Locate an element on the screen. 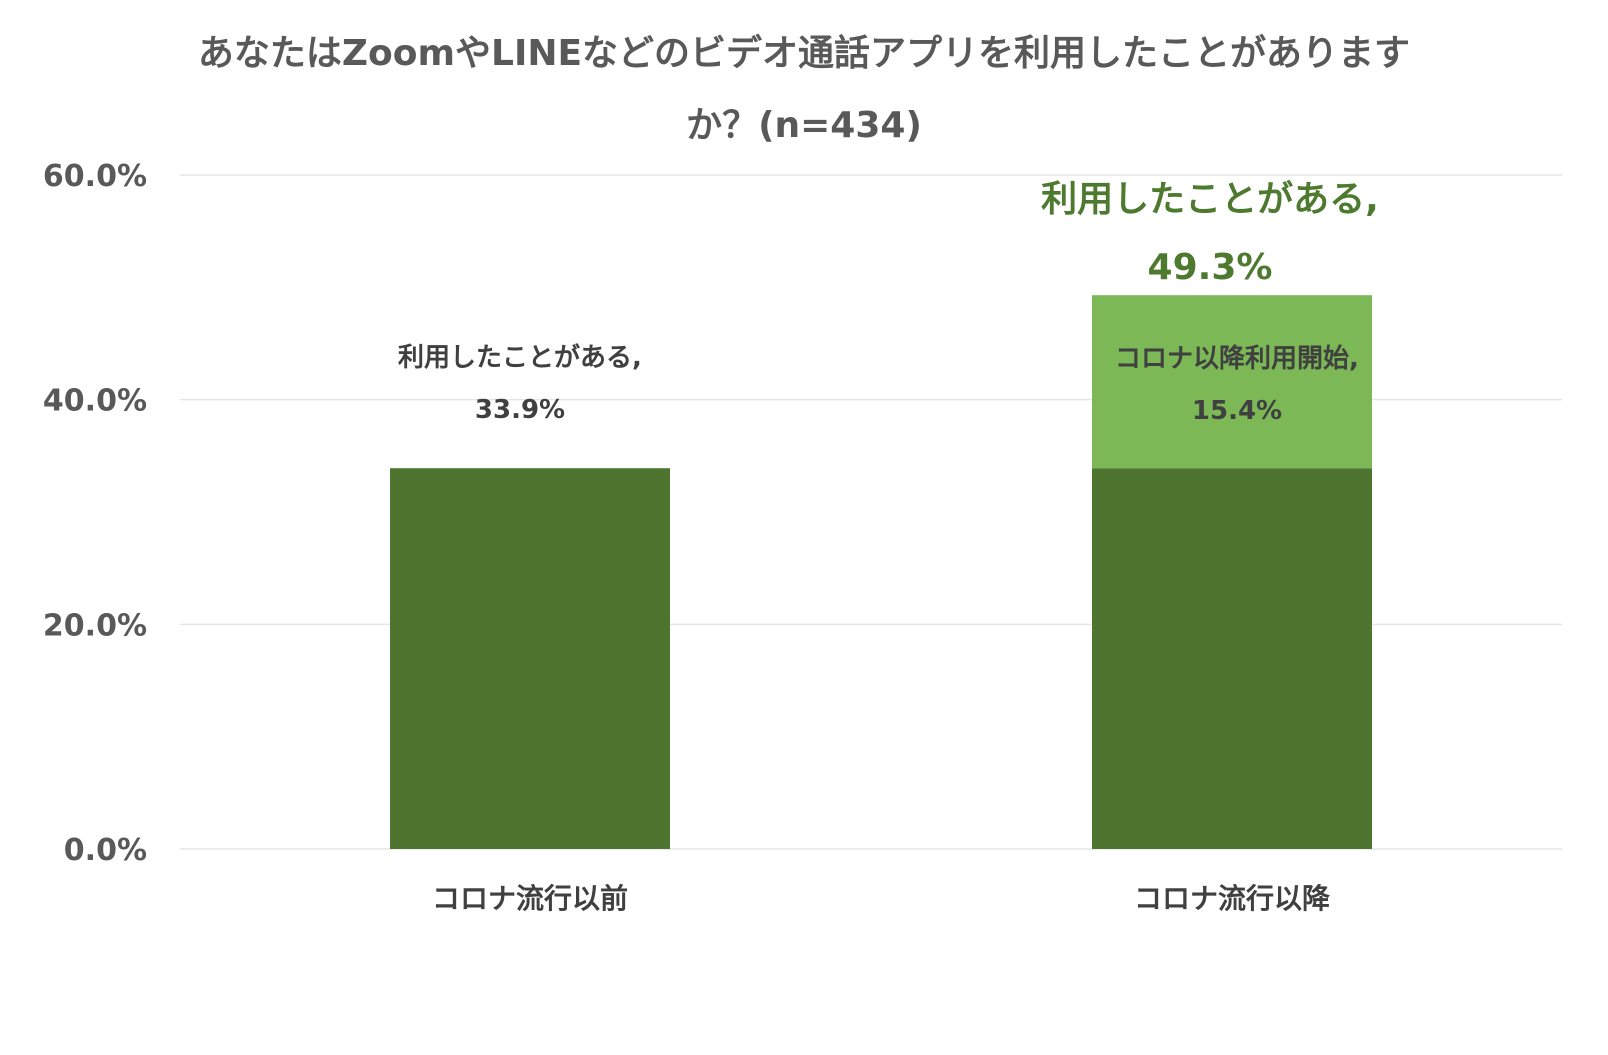 The height and width of the screenshot is (1055, 1608). data-label-category-0: 利用したことがある, is located at coordinates (520, 357).